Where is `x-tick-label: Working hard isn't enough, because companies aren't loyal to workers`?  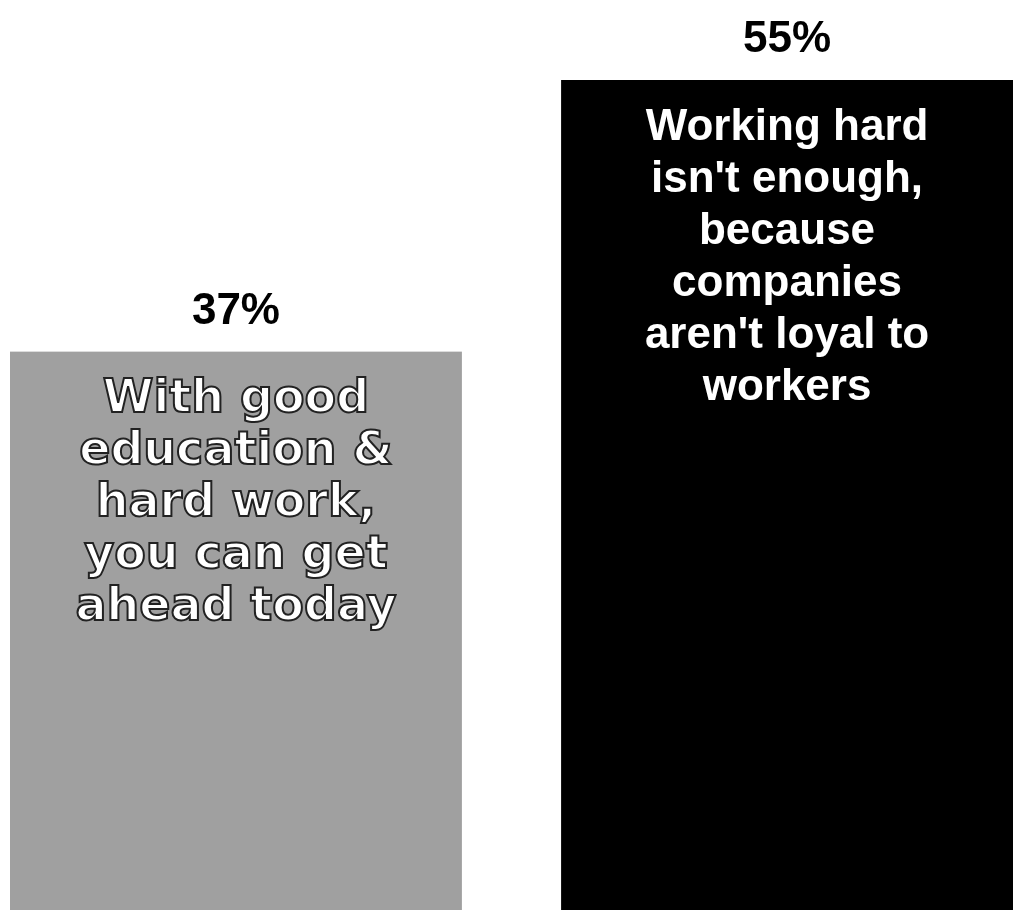
x-tick-label: Working hard isn't enough, because companies aren't loyal to workers is located at coordinates (787, 254).